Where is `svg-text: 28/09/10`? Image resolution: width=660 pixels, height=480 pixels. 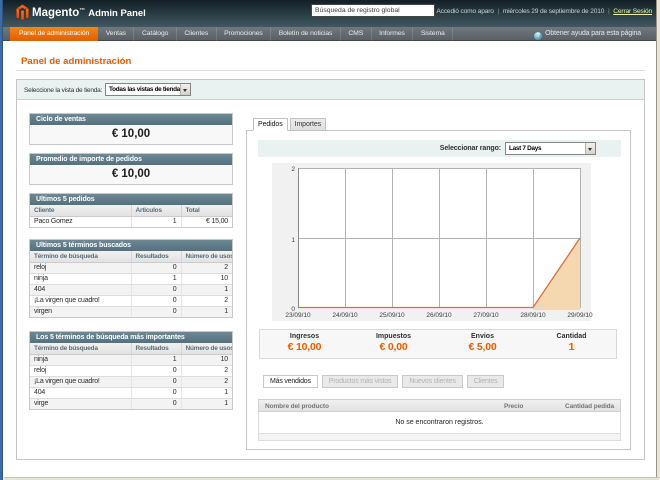 svg-text: 28/09/10 is located at coordinates (533, 315).